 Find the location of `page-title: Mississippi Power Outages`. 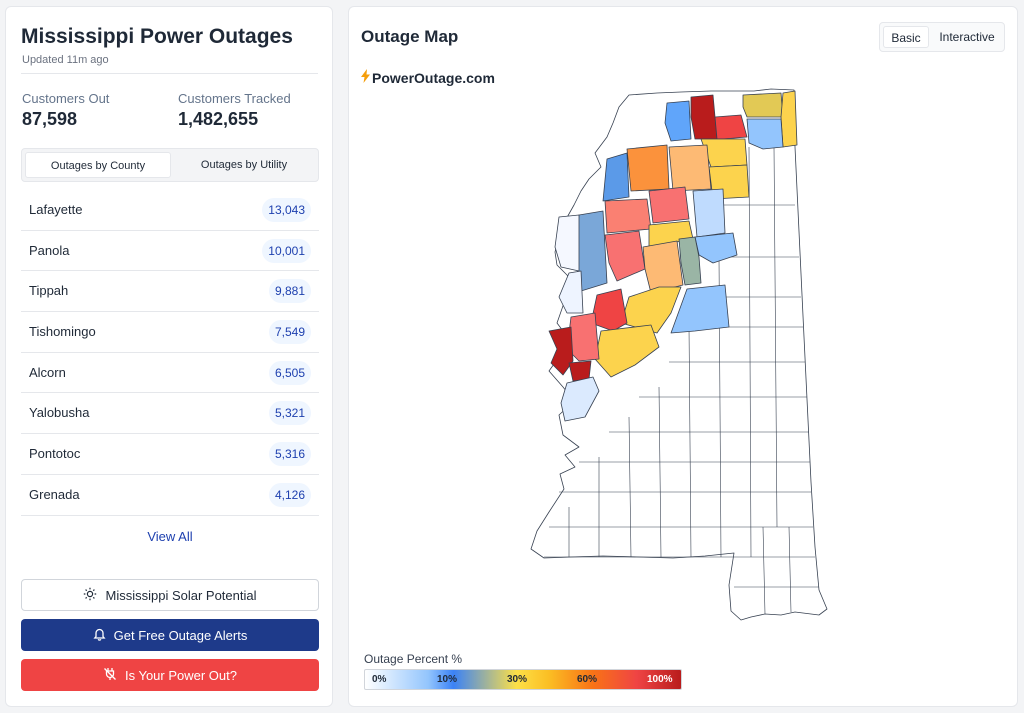

page-title: Mississippi Power Outages is located at coordinates (157, 36).